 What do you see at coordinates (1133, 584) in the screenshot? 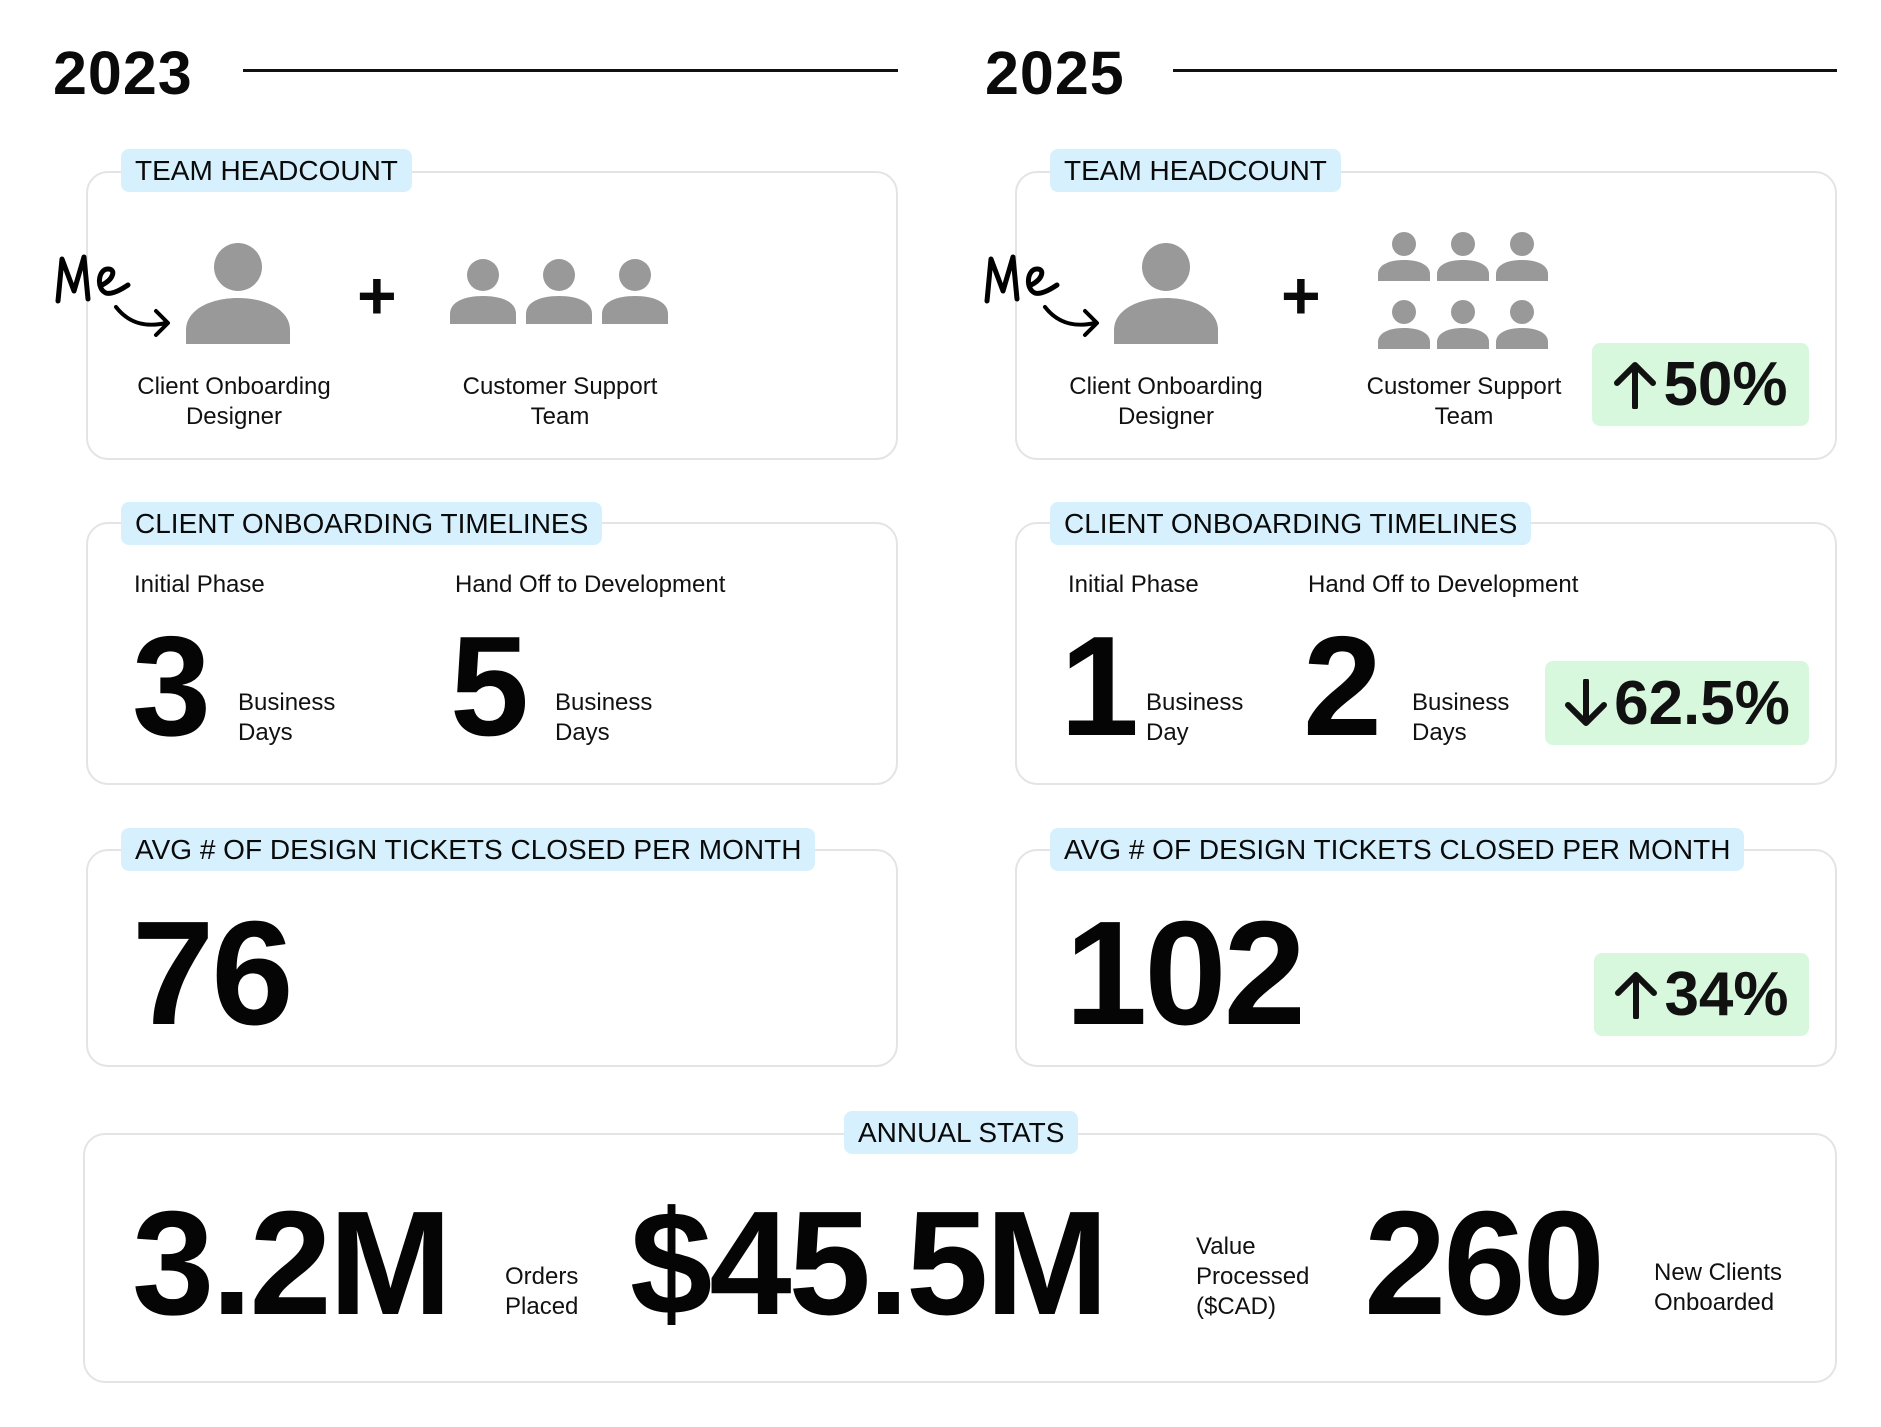
I see `initial-phase-label-2025: Initial Phase` at bounding box center [1133, 584].